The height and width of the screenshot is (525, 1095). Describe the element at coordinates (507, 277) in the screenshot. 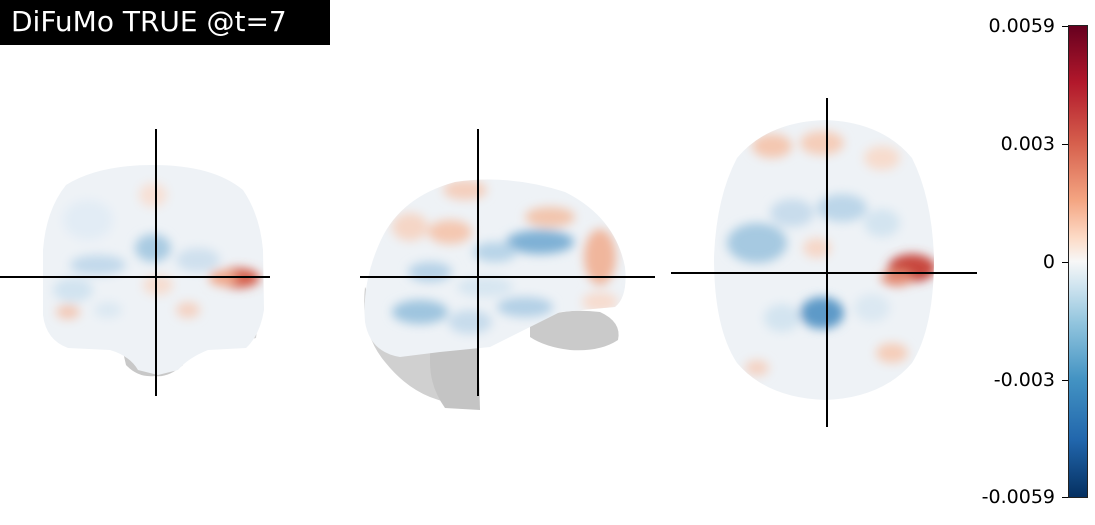

I see `sagittal-horizontal-cut-line` at that location.